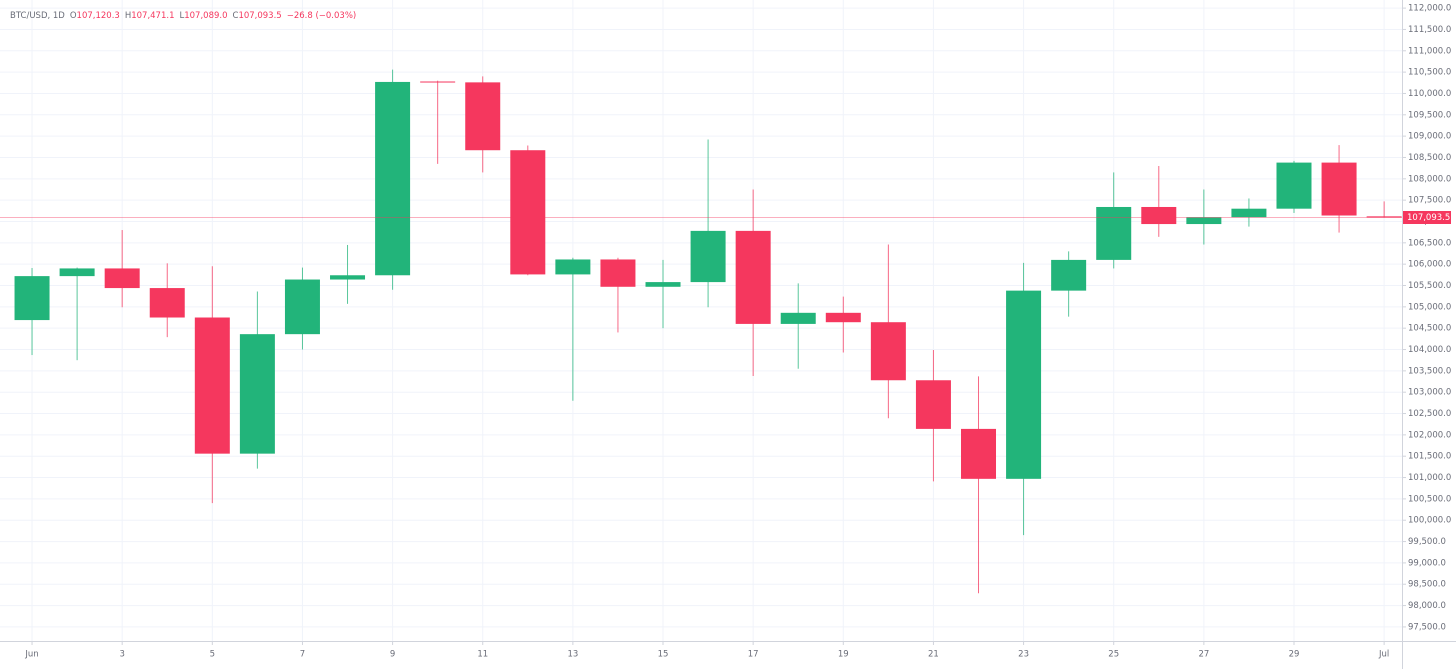 The width and height of the screenshot is (1456, 669). What do you see at coordinates (1429, 307) in the screenshot?
I see `y-tick-label: 105,000.0` at bounding box center [1429, 307].